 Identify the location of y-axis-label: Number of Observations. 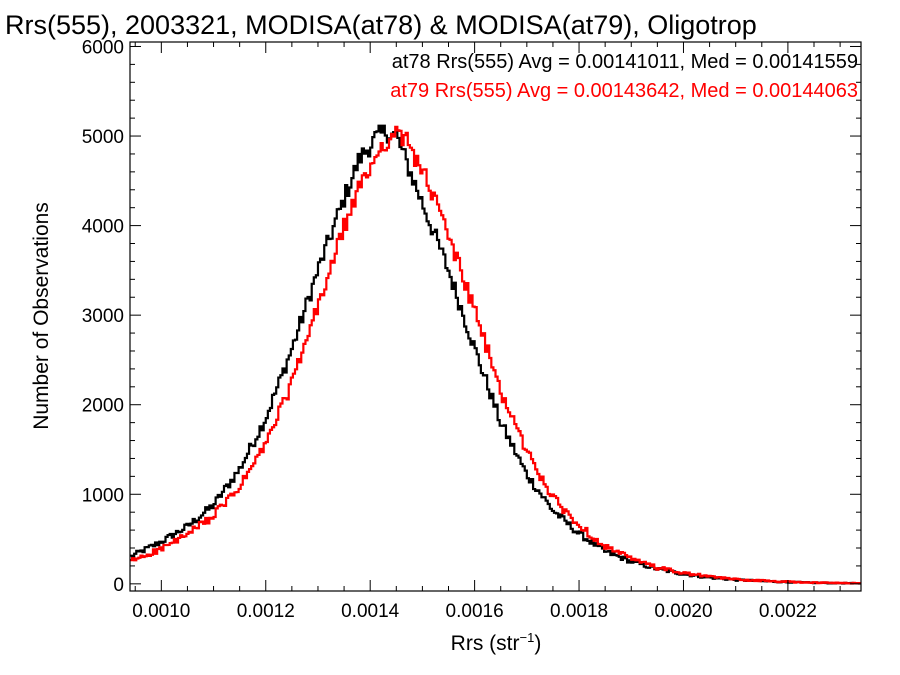
(41, 316).